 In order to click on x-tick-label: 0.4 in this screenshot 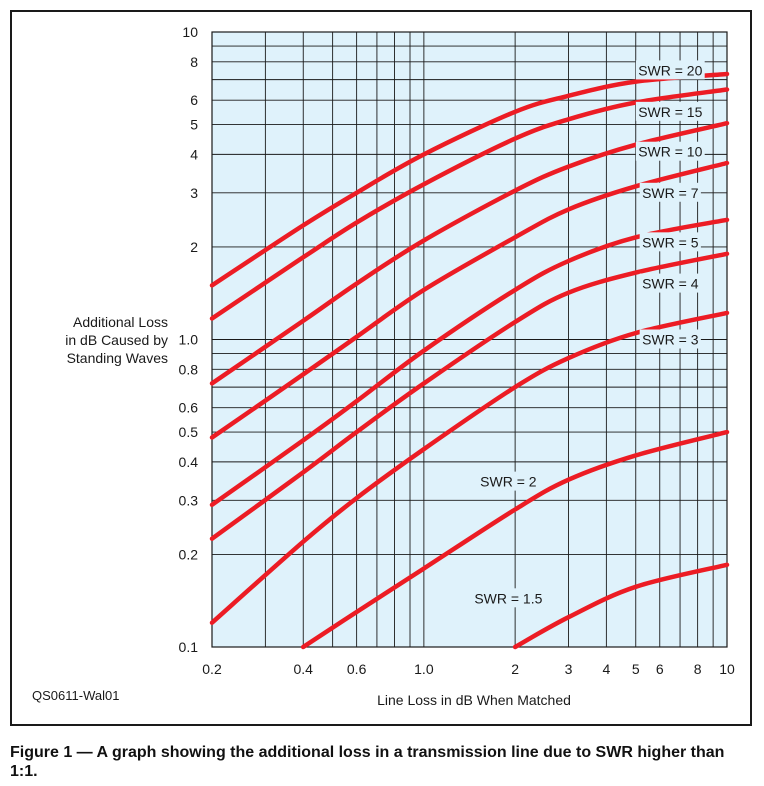, I will do `click(304, 669)`.